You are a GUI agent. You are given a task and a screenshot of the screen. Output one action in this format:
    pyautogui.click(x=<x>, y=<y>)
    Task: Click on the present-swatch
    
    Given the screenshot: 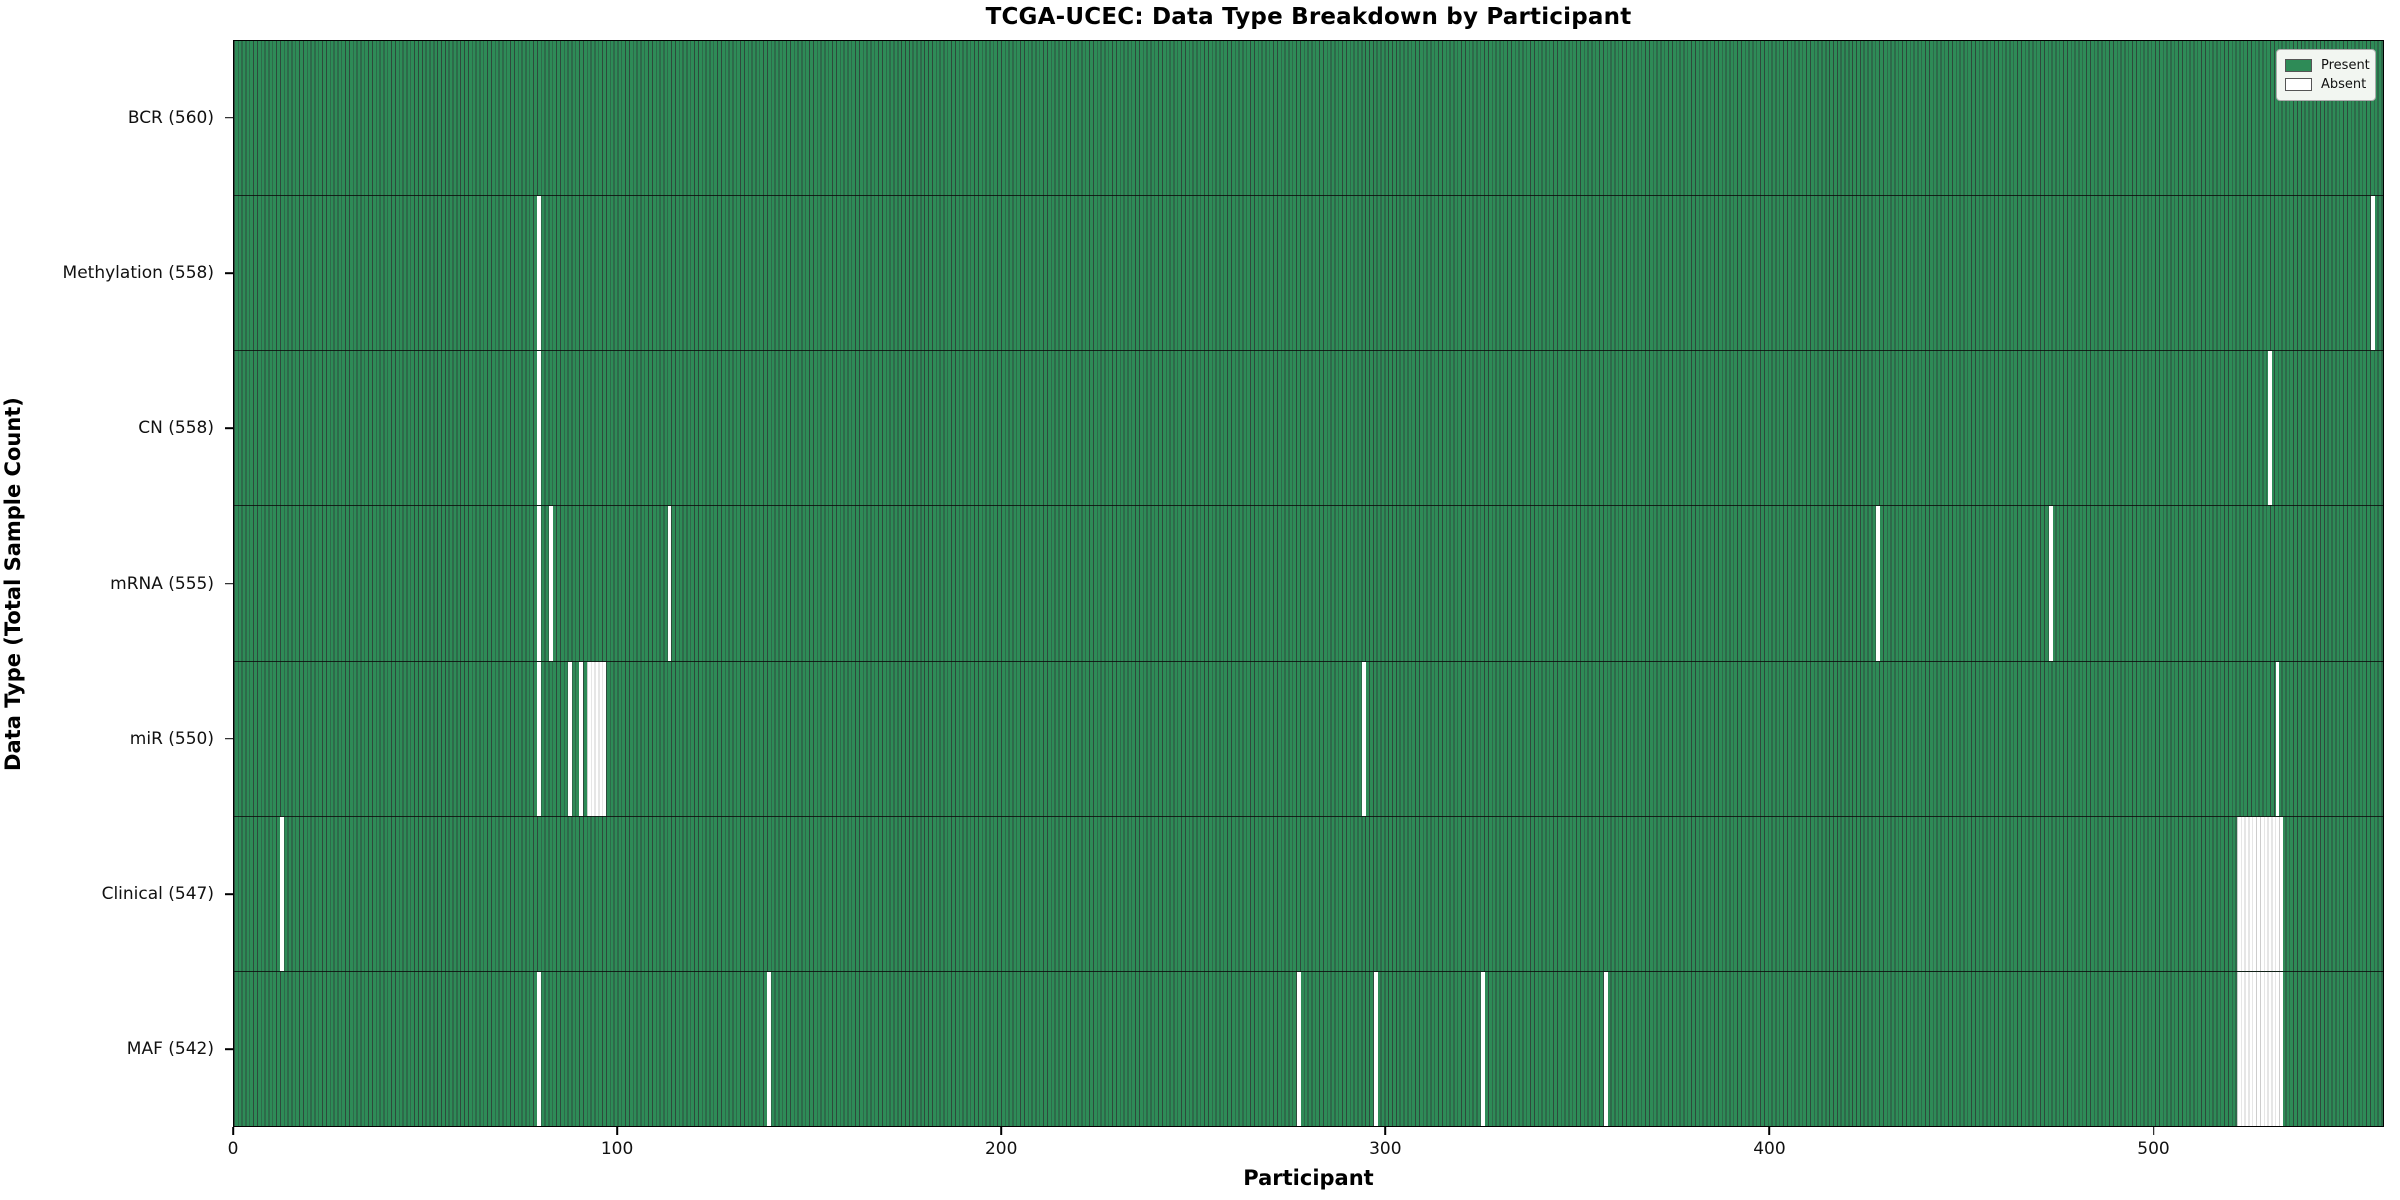 What is the action you would take?
    pyautogui.click(x=2298, y=65)
    